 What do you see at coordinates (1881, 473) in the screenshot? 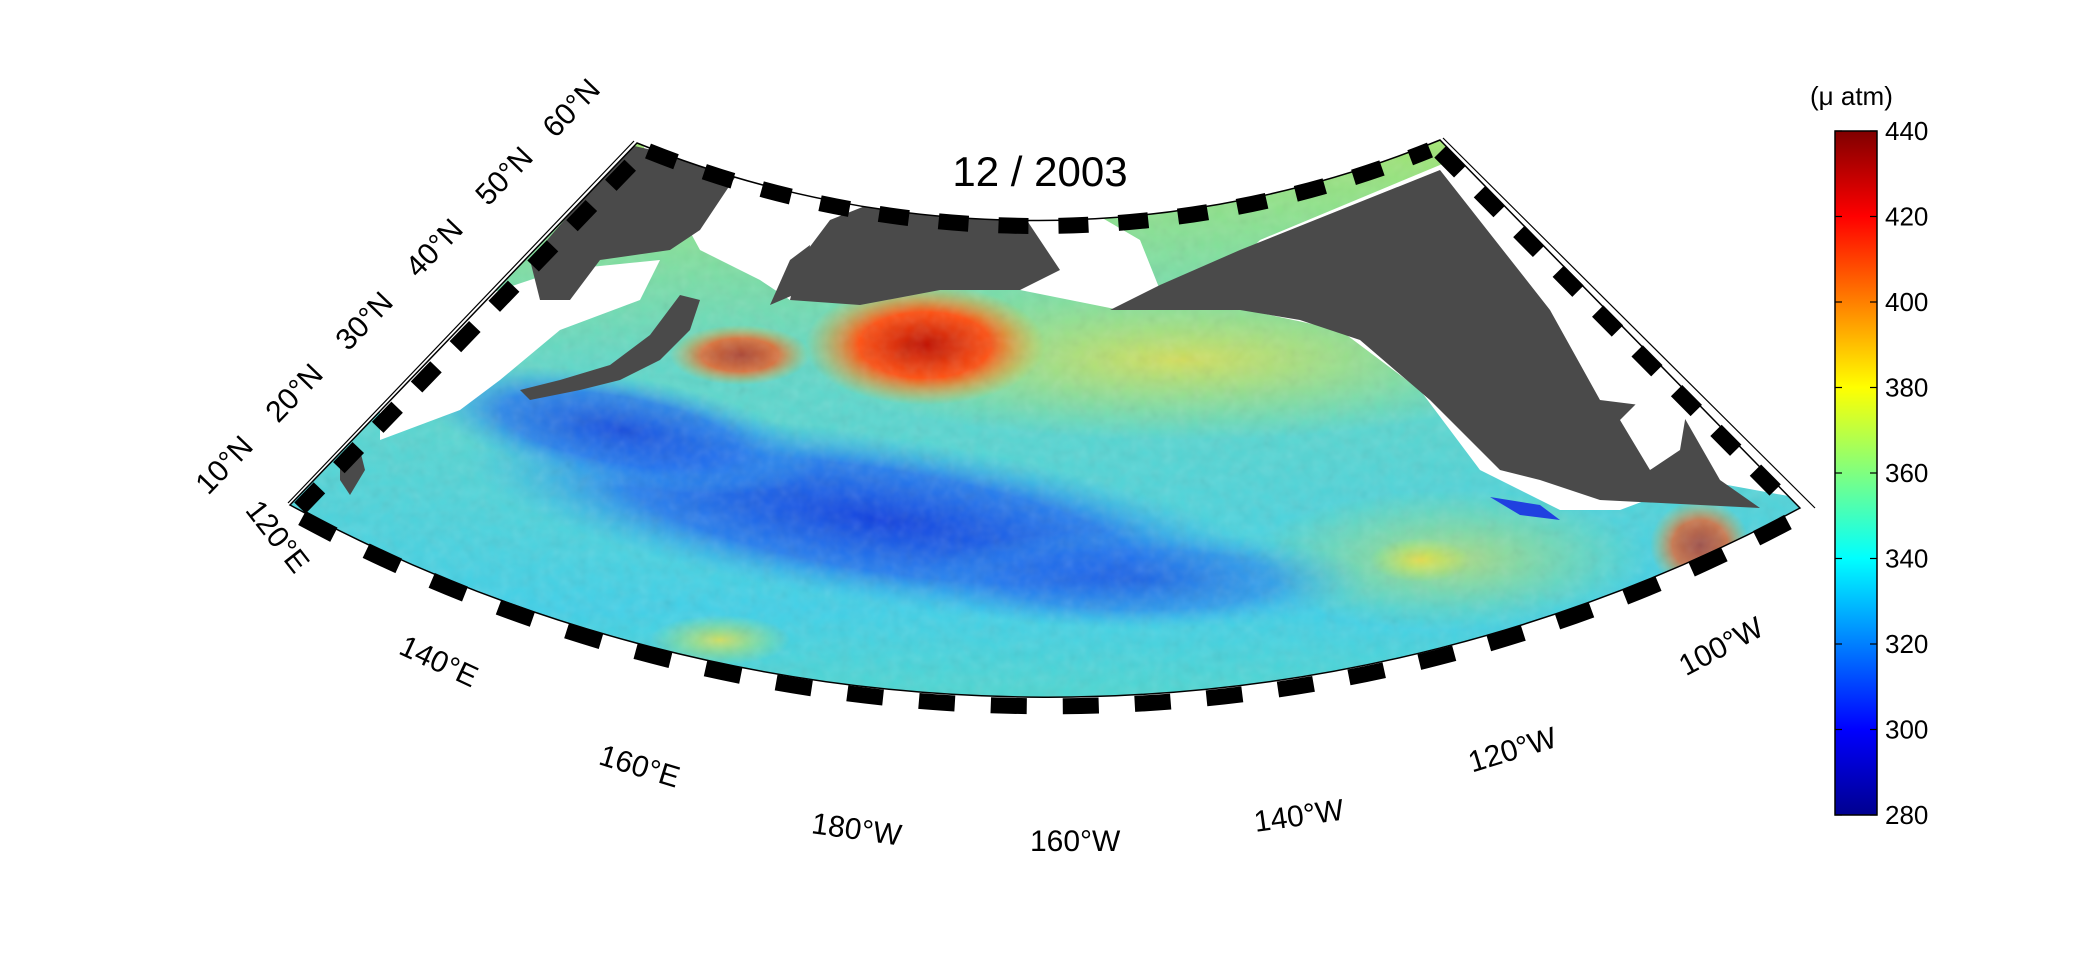
I see `colorbar-ticks: 440 420 400 380 360 340 320 300 280` at bounding box center [1881, 473].